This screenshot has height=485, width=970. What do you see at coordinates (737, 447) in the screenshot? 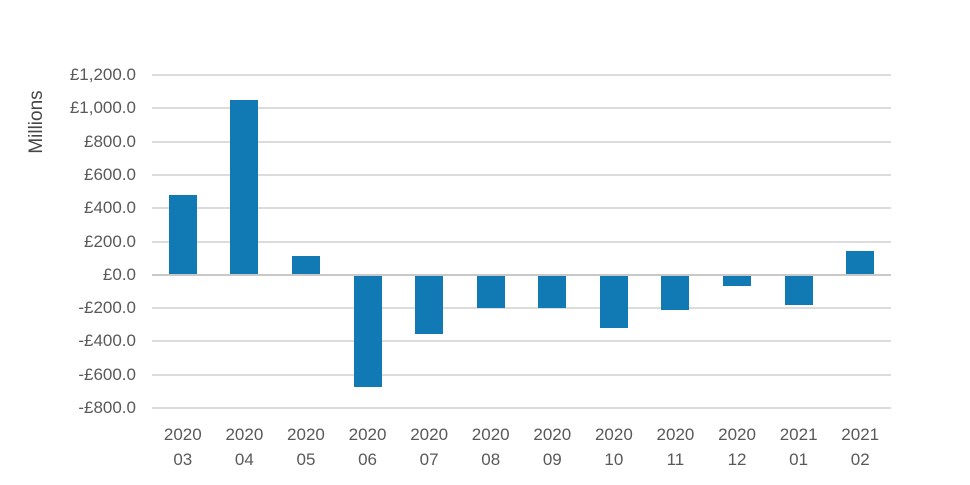
I see `x-tick-label: 2020 12` at bounding box center [737, 447].